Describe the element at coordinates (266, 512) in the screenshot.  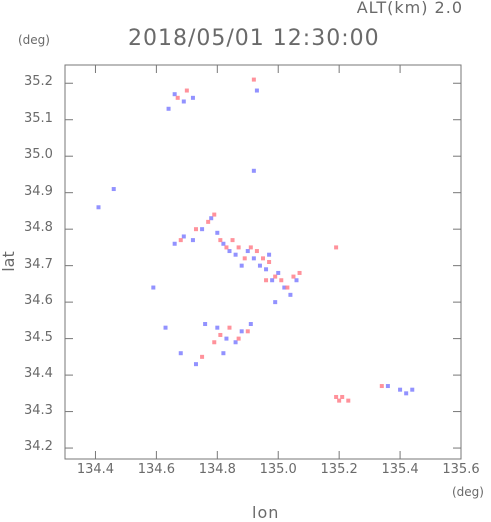
I see `x-axis-label: lon` at that location.